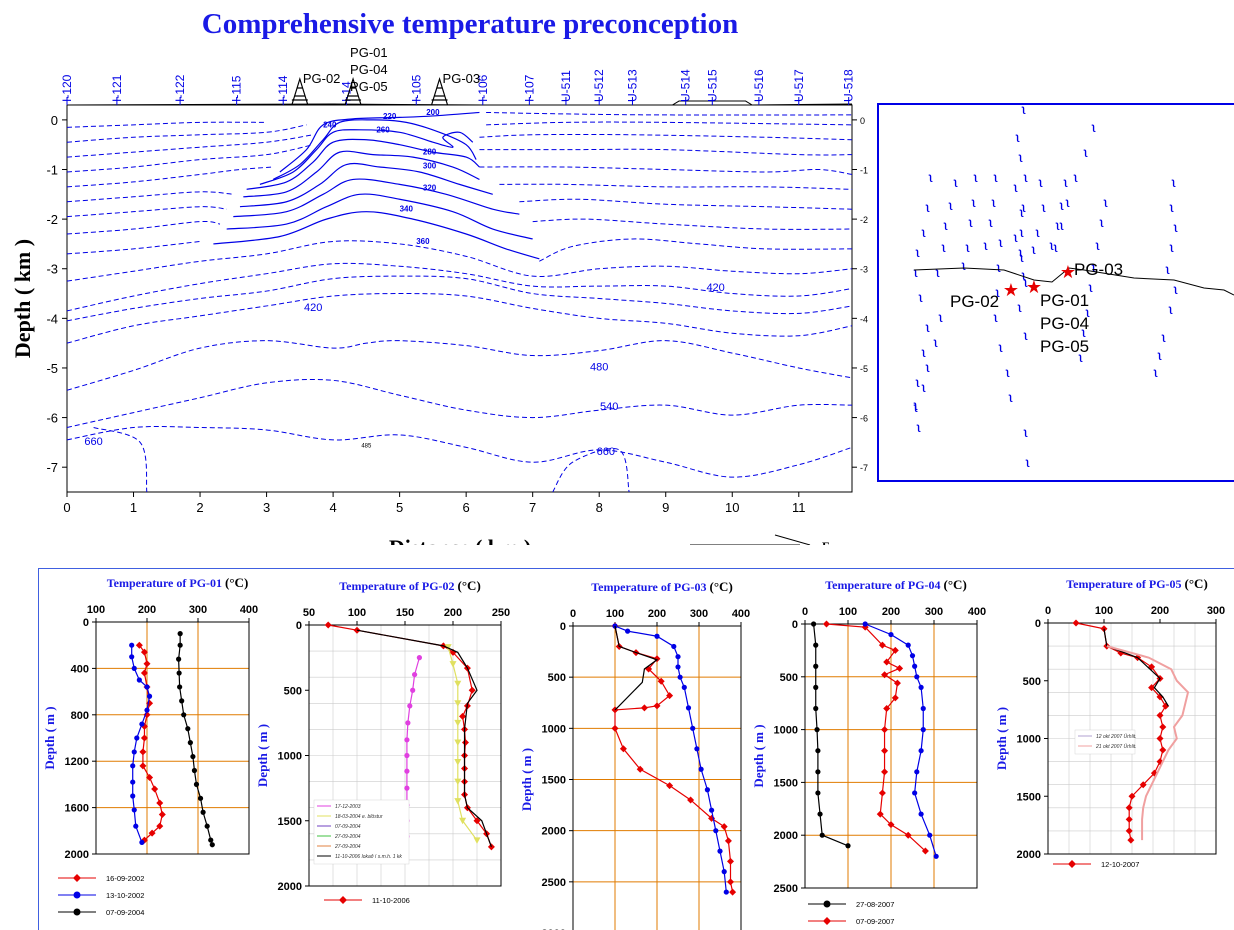 This screenshot has height=930, width=1234. I want to click on well-label: U-514, so click(686, 85).